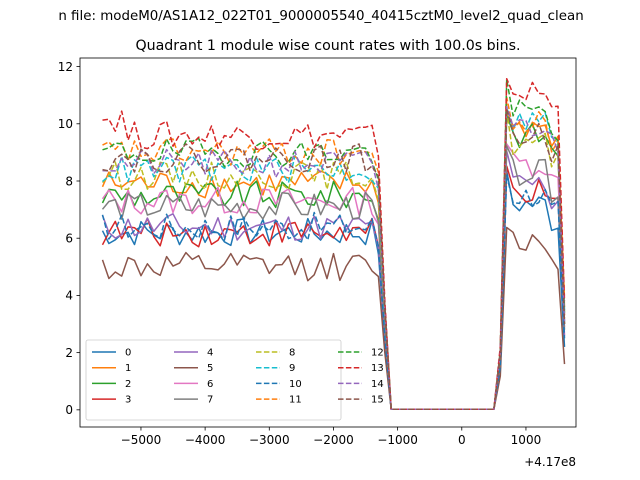 The image size is (640, 480). Describe the element at coordinates (69, 181) in the screenshot. I see `y-tick-label: 8` at that location.